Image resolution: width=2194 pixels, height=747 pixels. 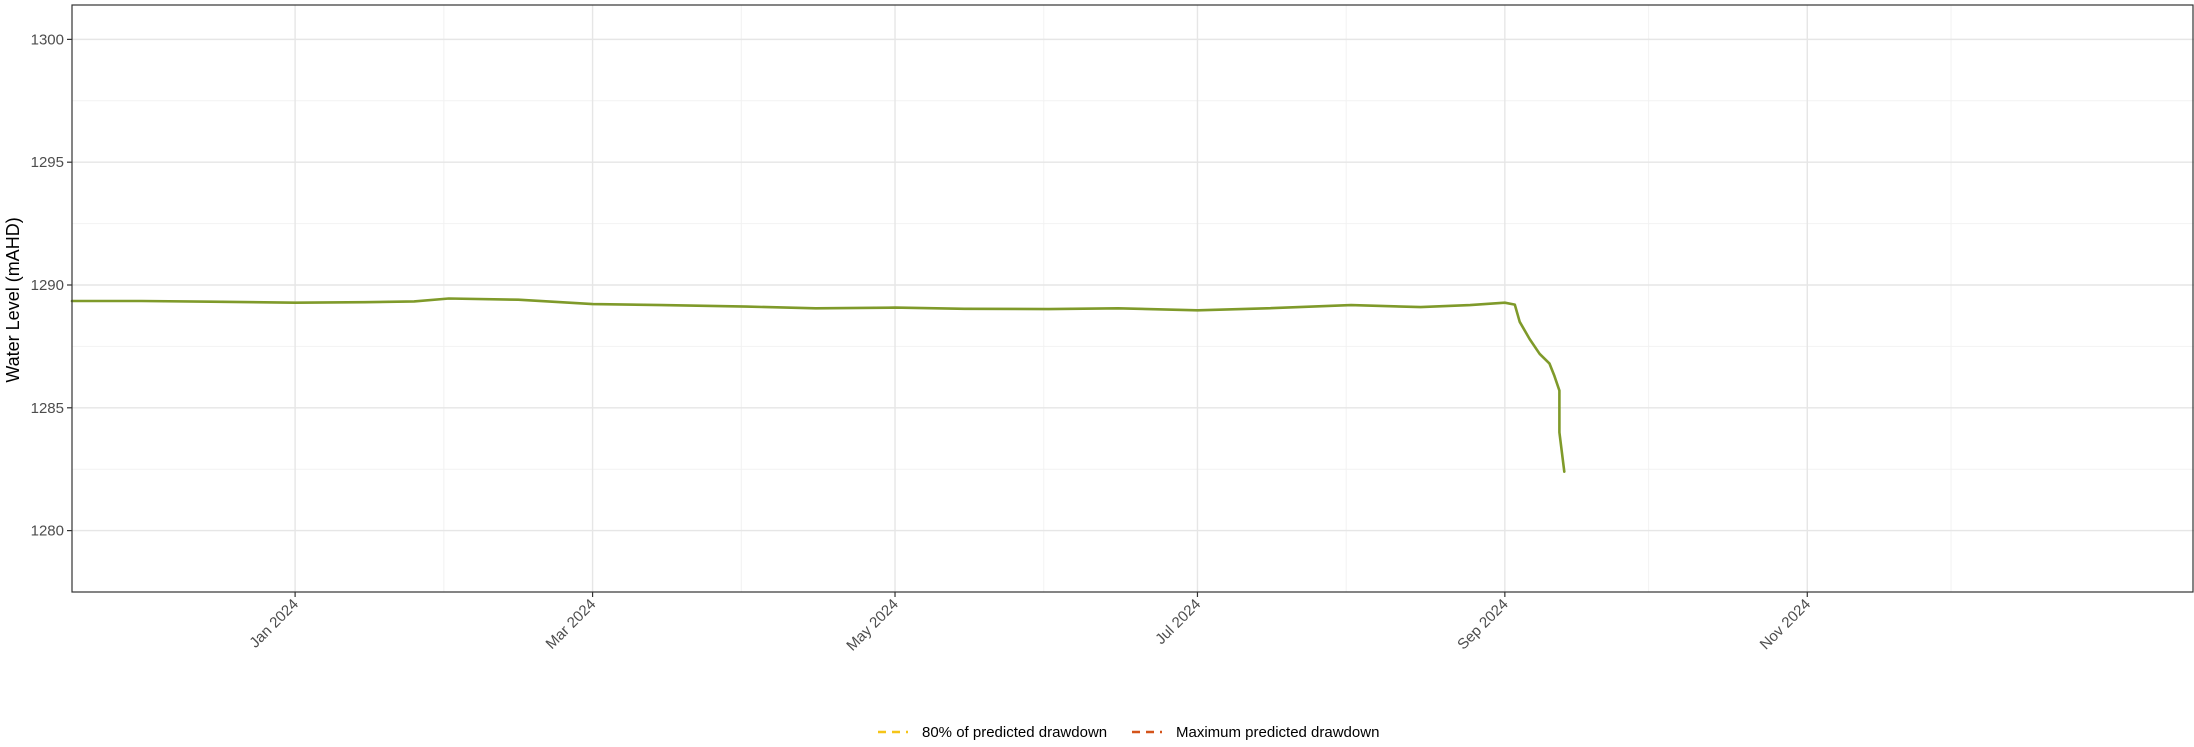 I want to click on x-tick-label: May 2024, so click(x=872, y=625).